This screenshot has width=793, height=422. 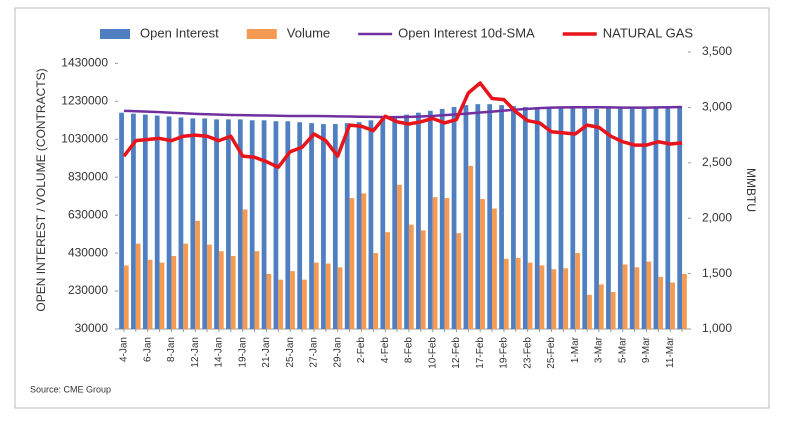 I want to click on x-tick-label: 5-Mar, so click(x=622, y=349).